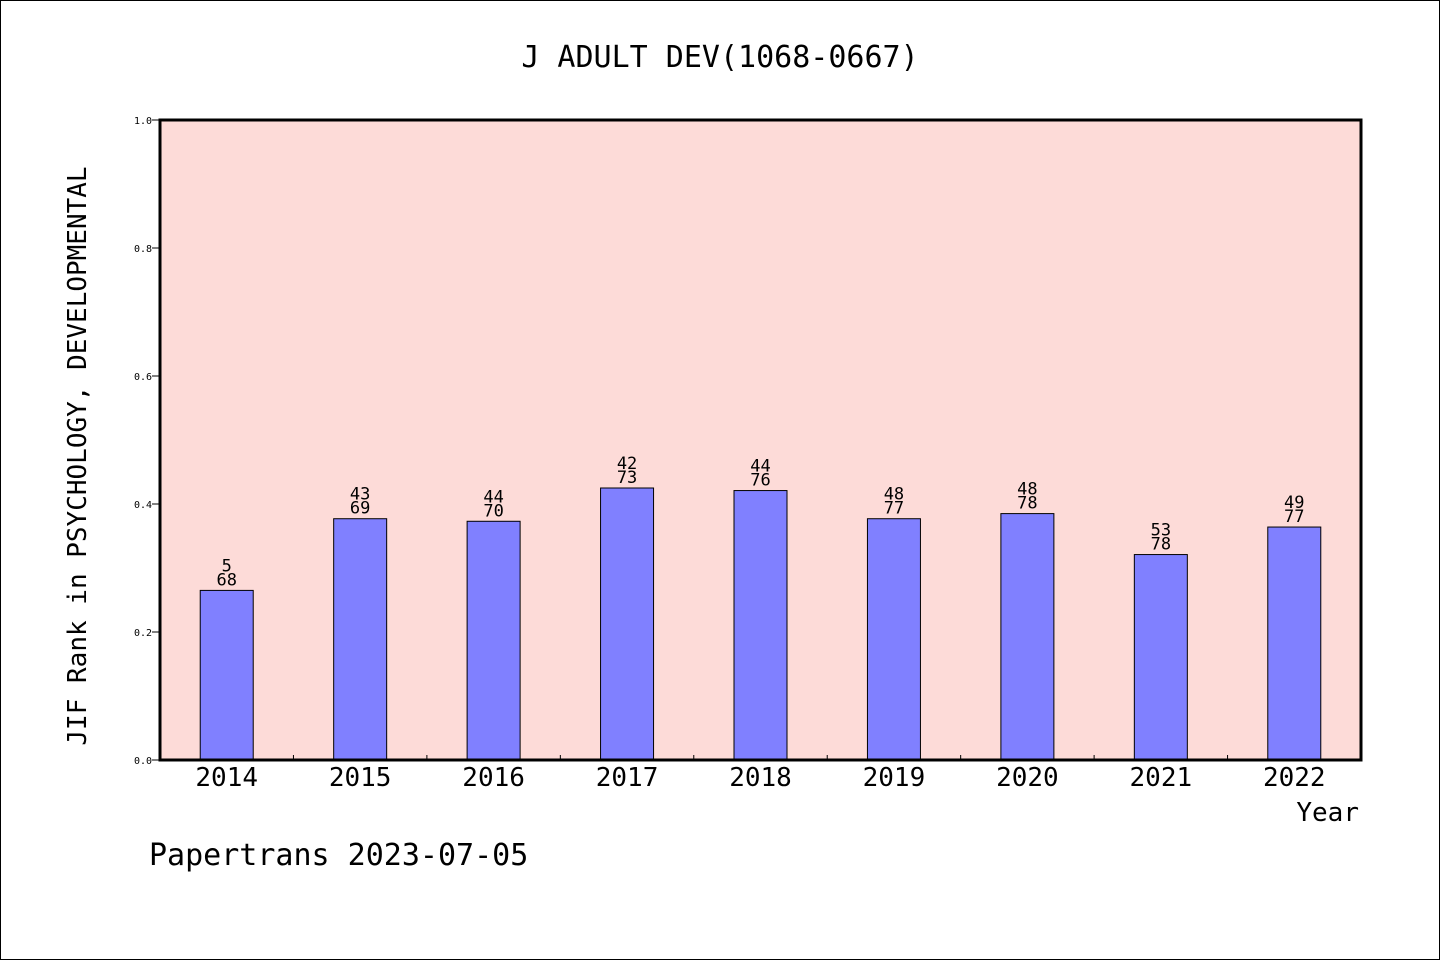  Describe the element at coordinates (760, 778) in the screenshot. I see `x-tick-label: 2018` at that location.